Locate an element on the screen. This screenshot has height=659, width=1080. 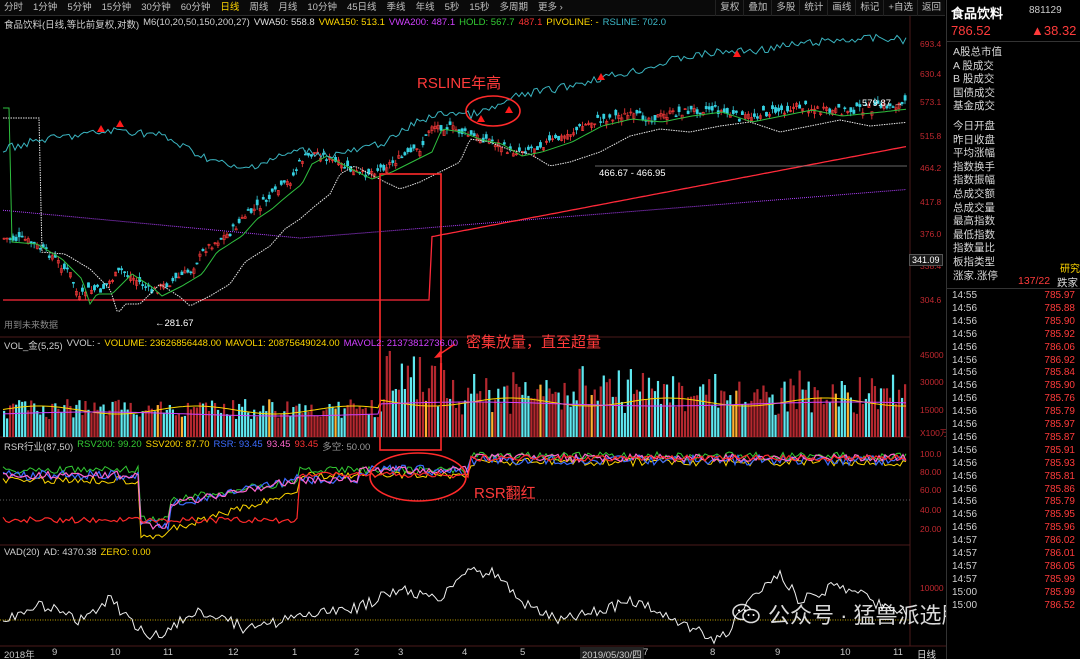
legend-item: MAVOL2: 21373812736.00 is located at coordinates (401, 343).